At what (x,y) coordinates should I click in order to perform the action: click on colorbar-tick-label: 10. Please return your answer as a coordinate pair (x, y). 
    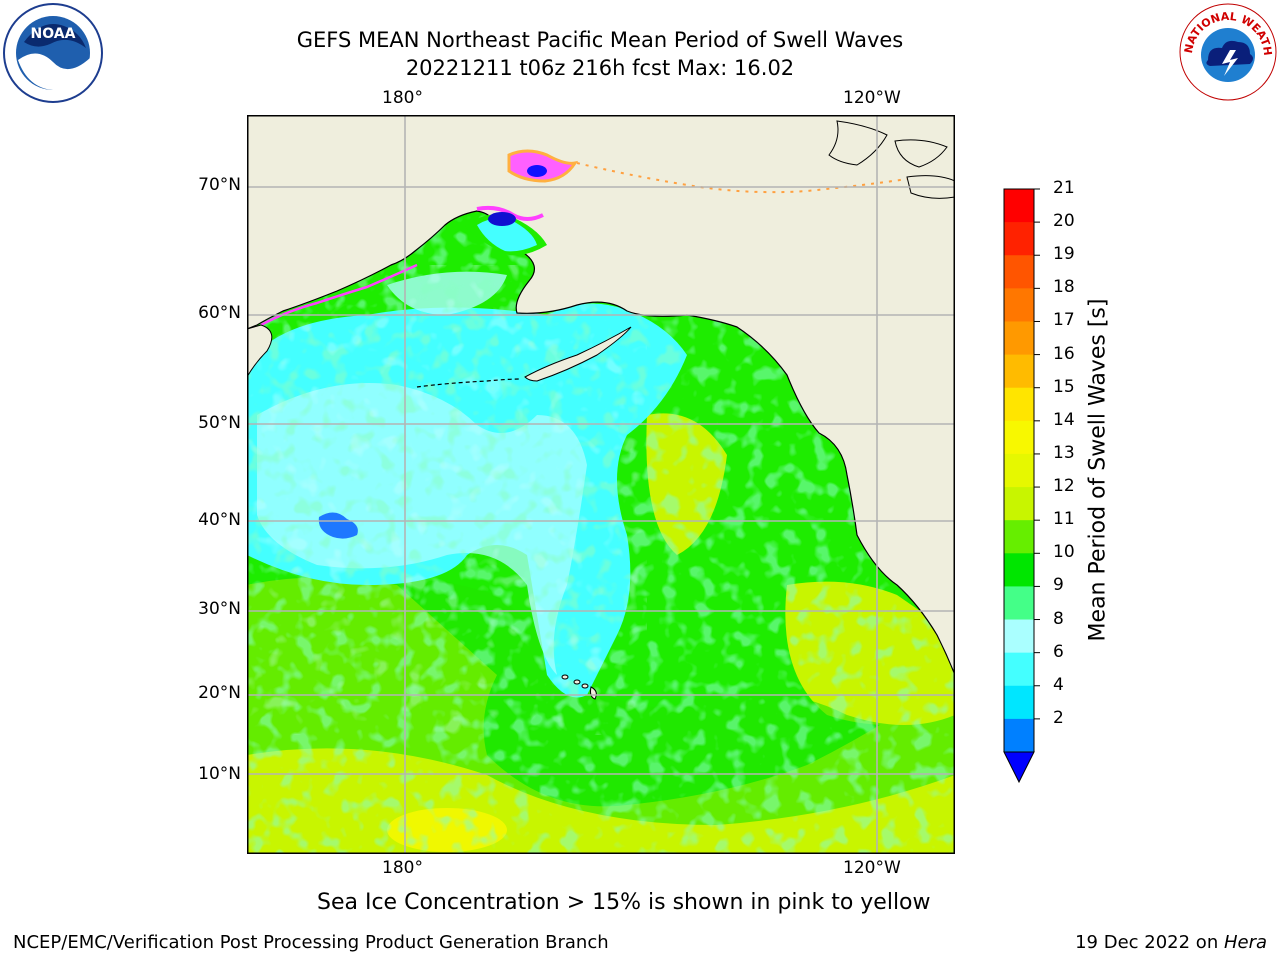
    Looking at the image, I should click on (1064, 552).